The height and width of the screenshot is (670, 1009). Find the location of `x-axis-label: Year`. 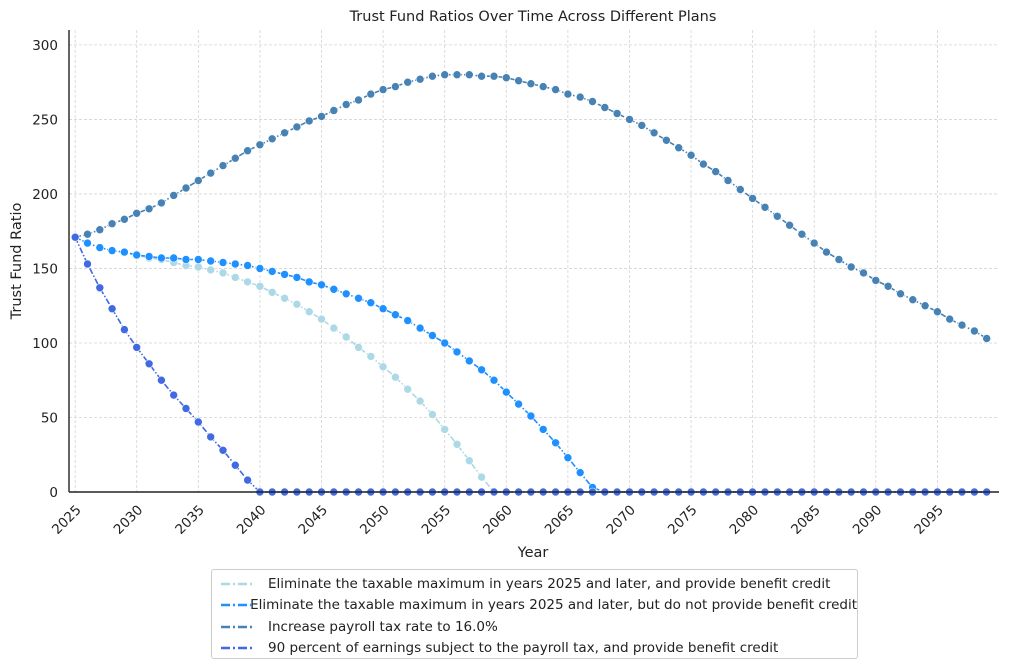

x-axis-label: Year is located at coordinates (533, 553).